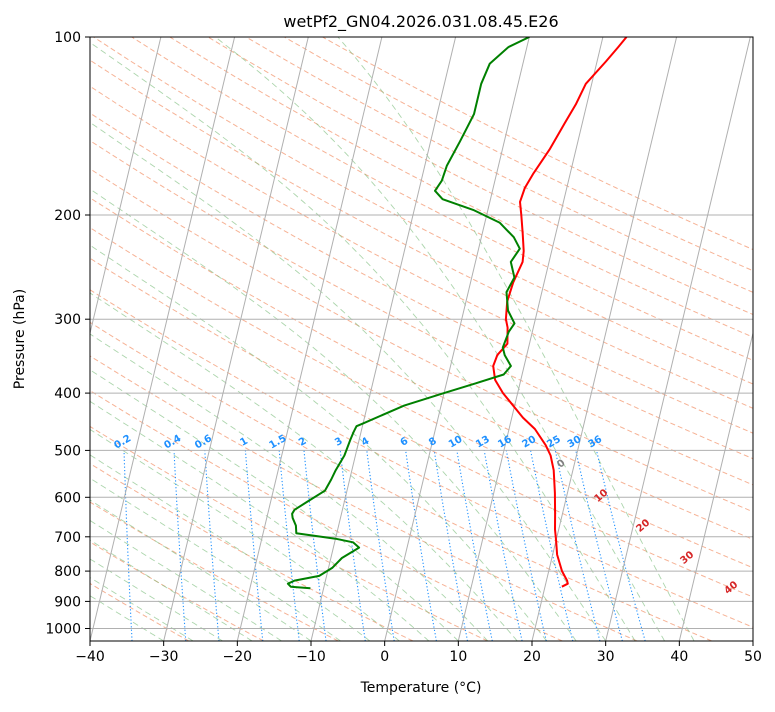 This screenshot has height=712, width=775. I want to click on x-axis-label: Temperature (°C), so click(421, 688).